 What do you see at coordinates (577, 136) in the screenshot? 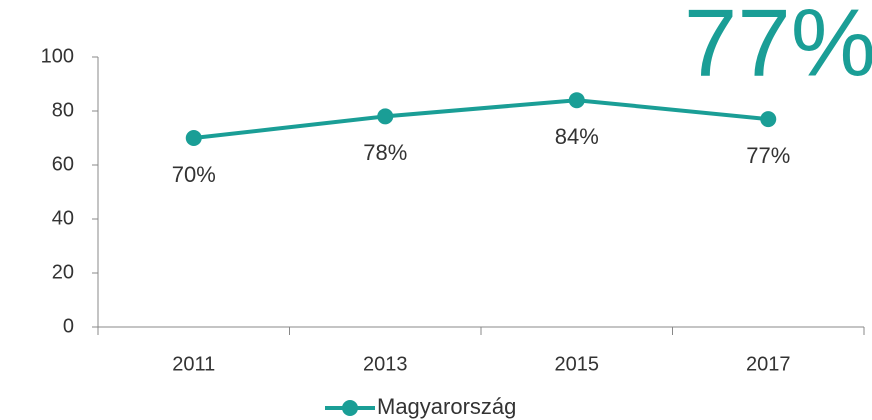
I see `data-label: 84%` at bounding box center [577, 136].